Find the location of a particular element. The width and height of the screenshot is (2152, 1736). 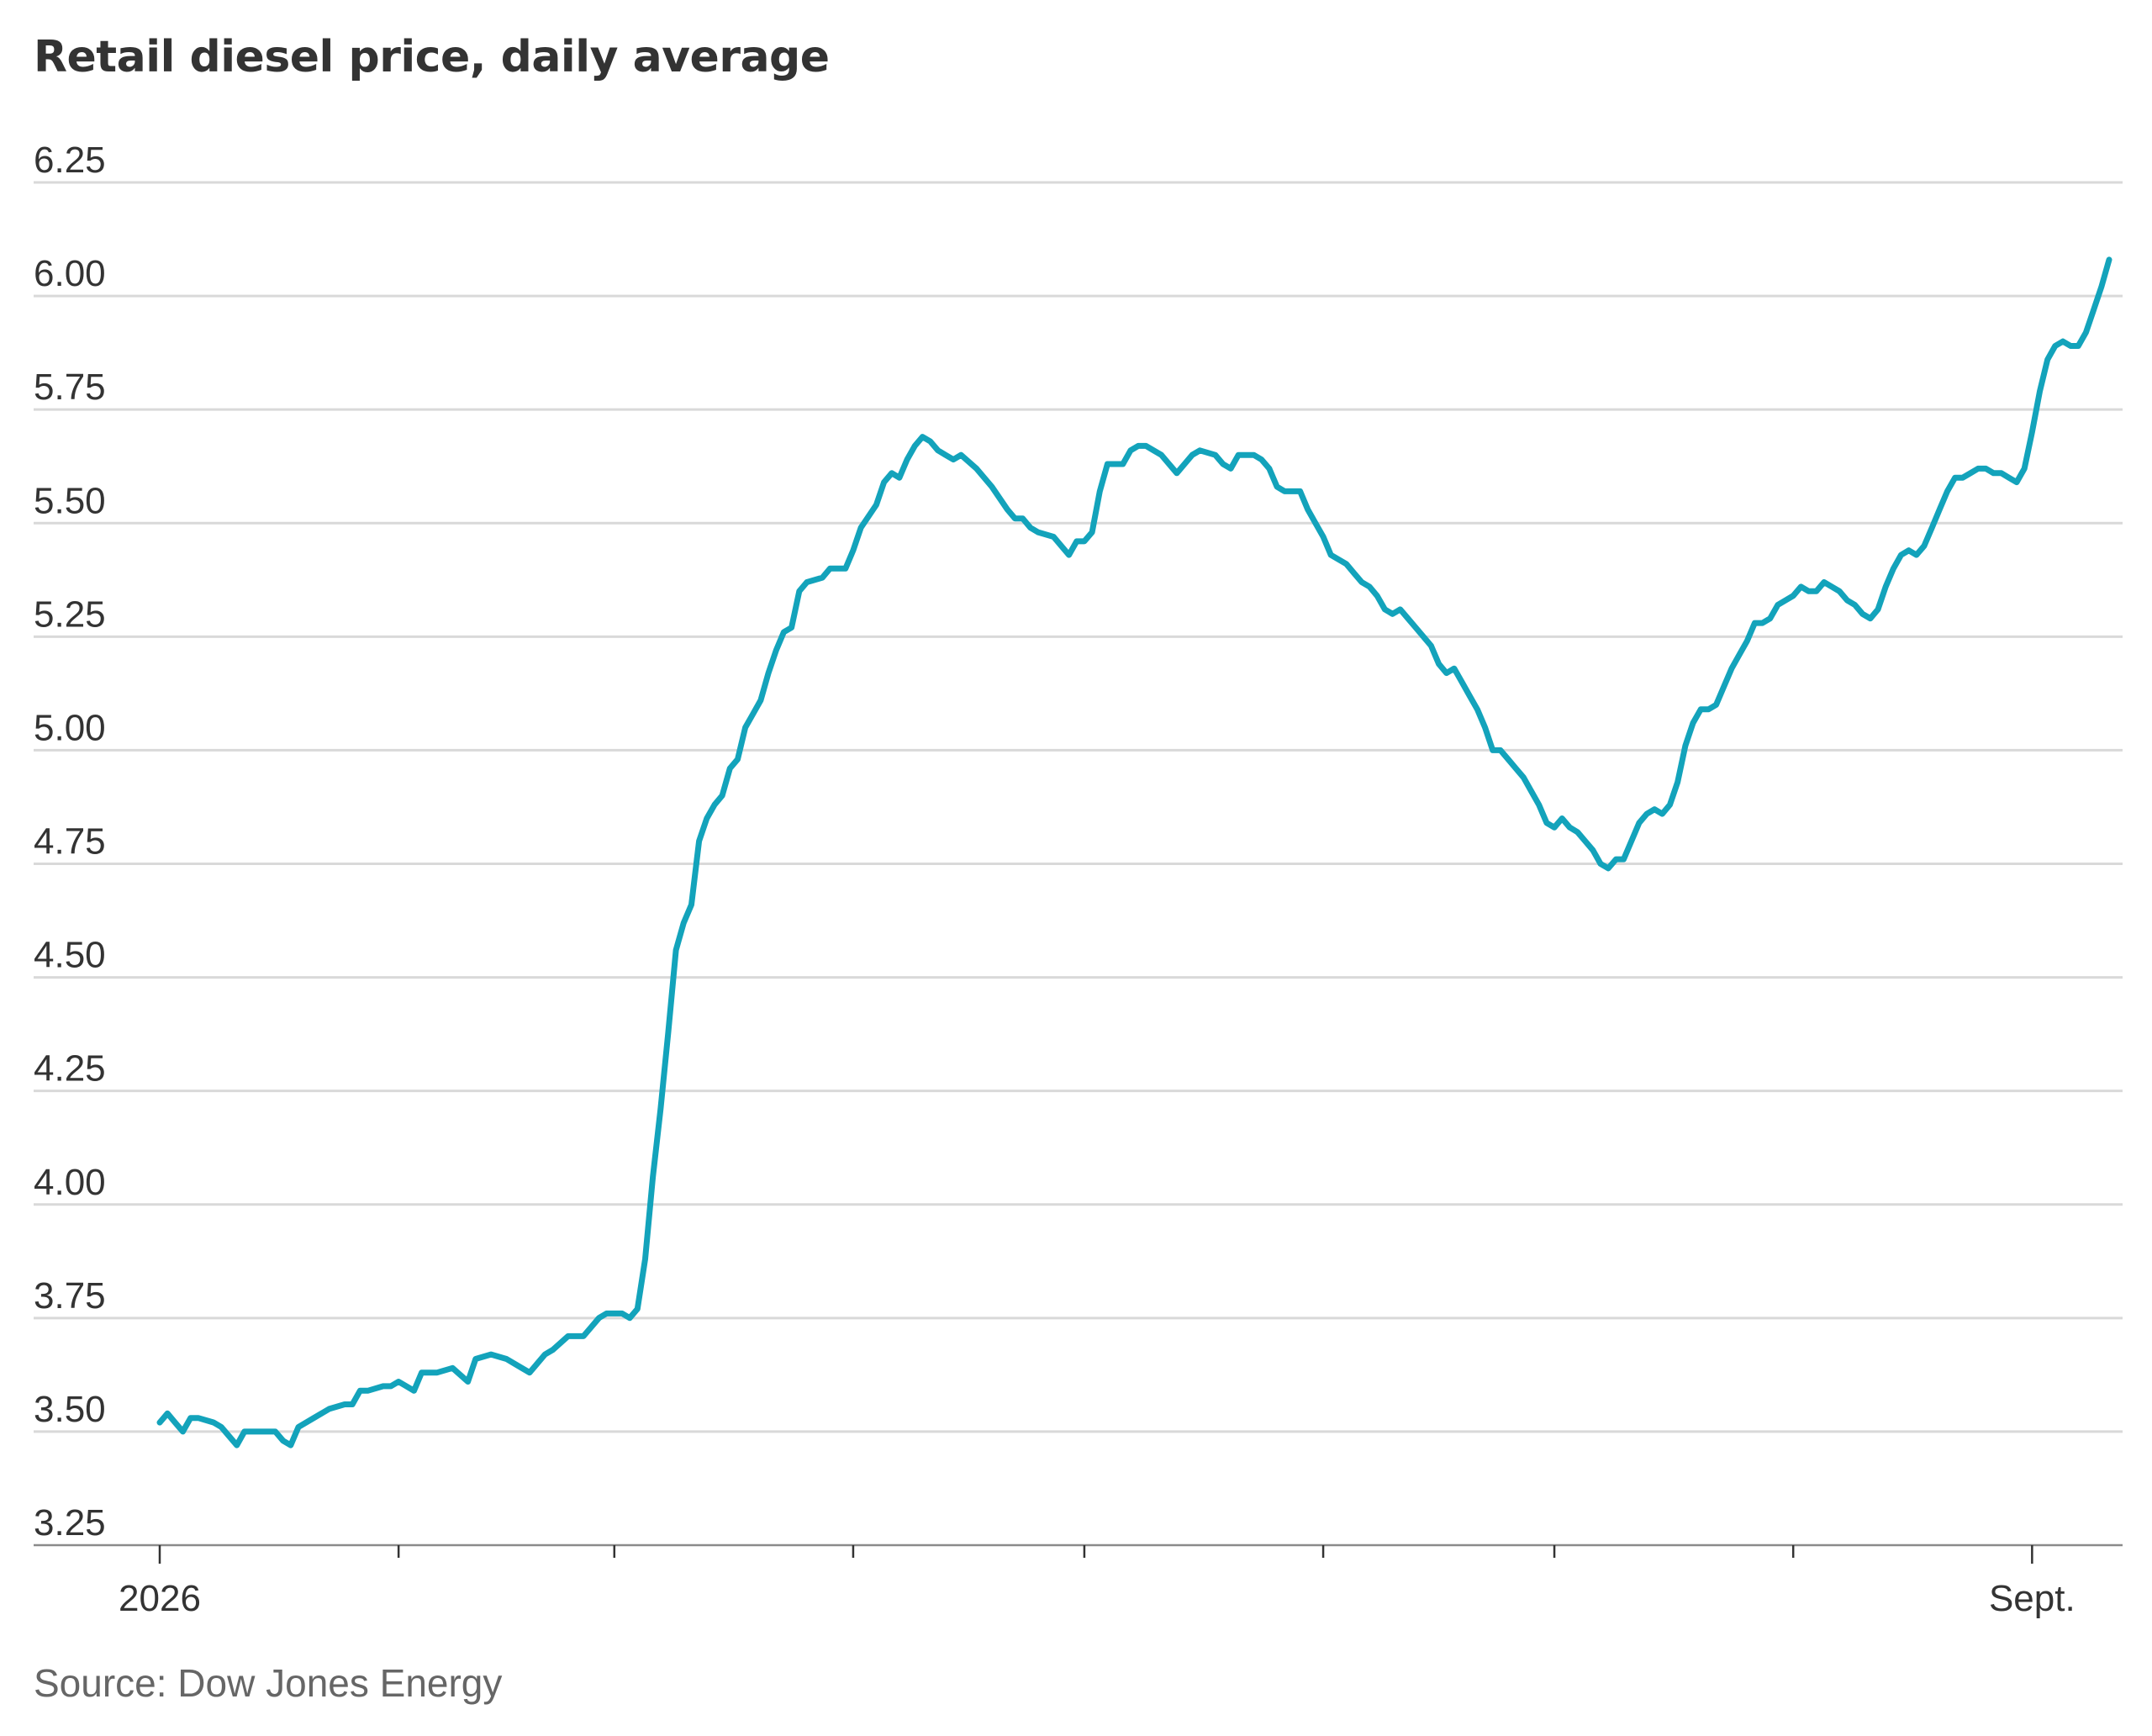

y-tick-label: 6.00 is located at coordinates (70, 273).